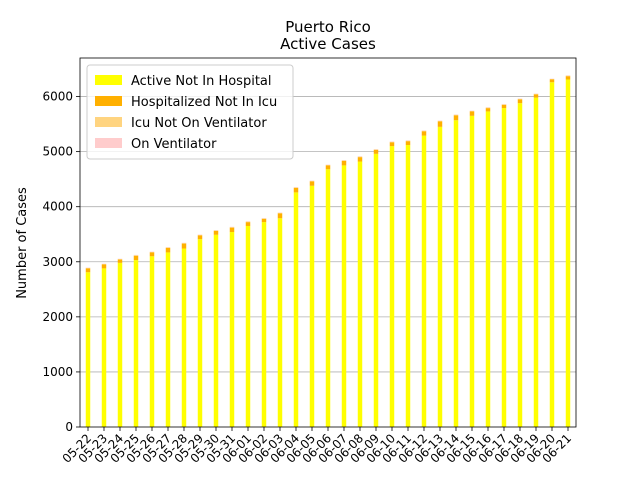 The image size is (640, 484). I want to click on y-tick-label: 0, so click(69, 427).